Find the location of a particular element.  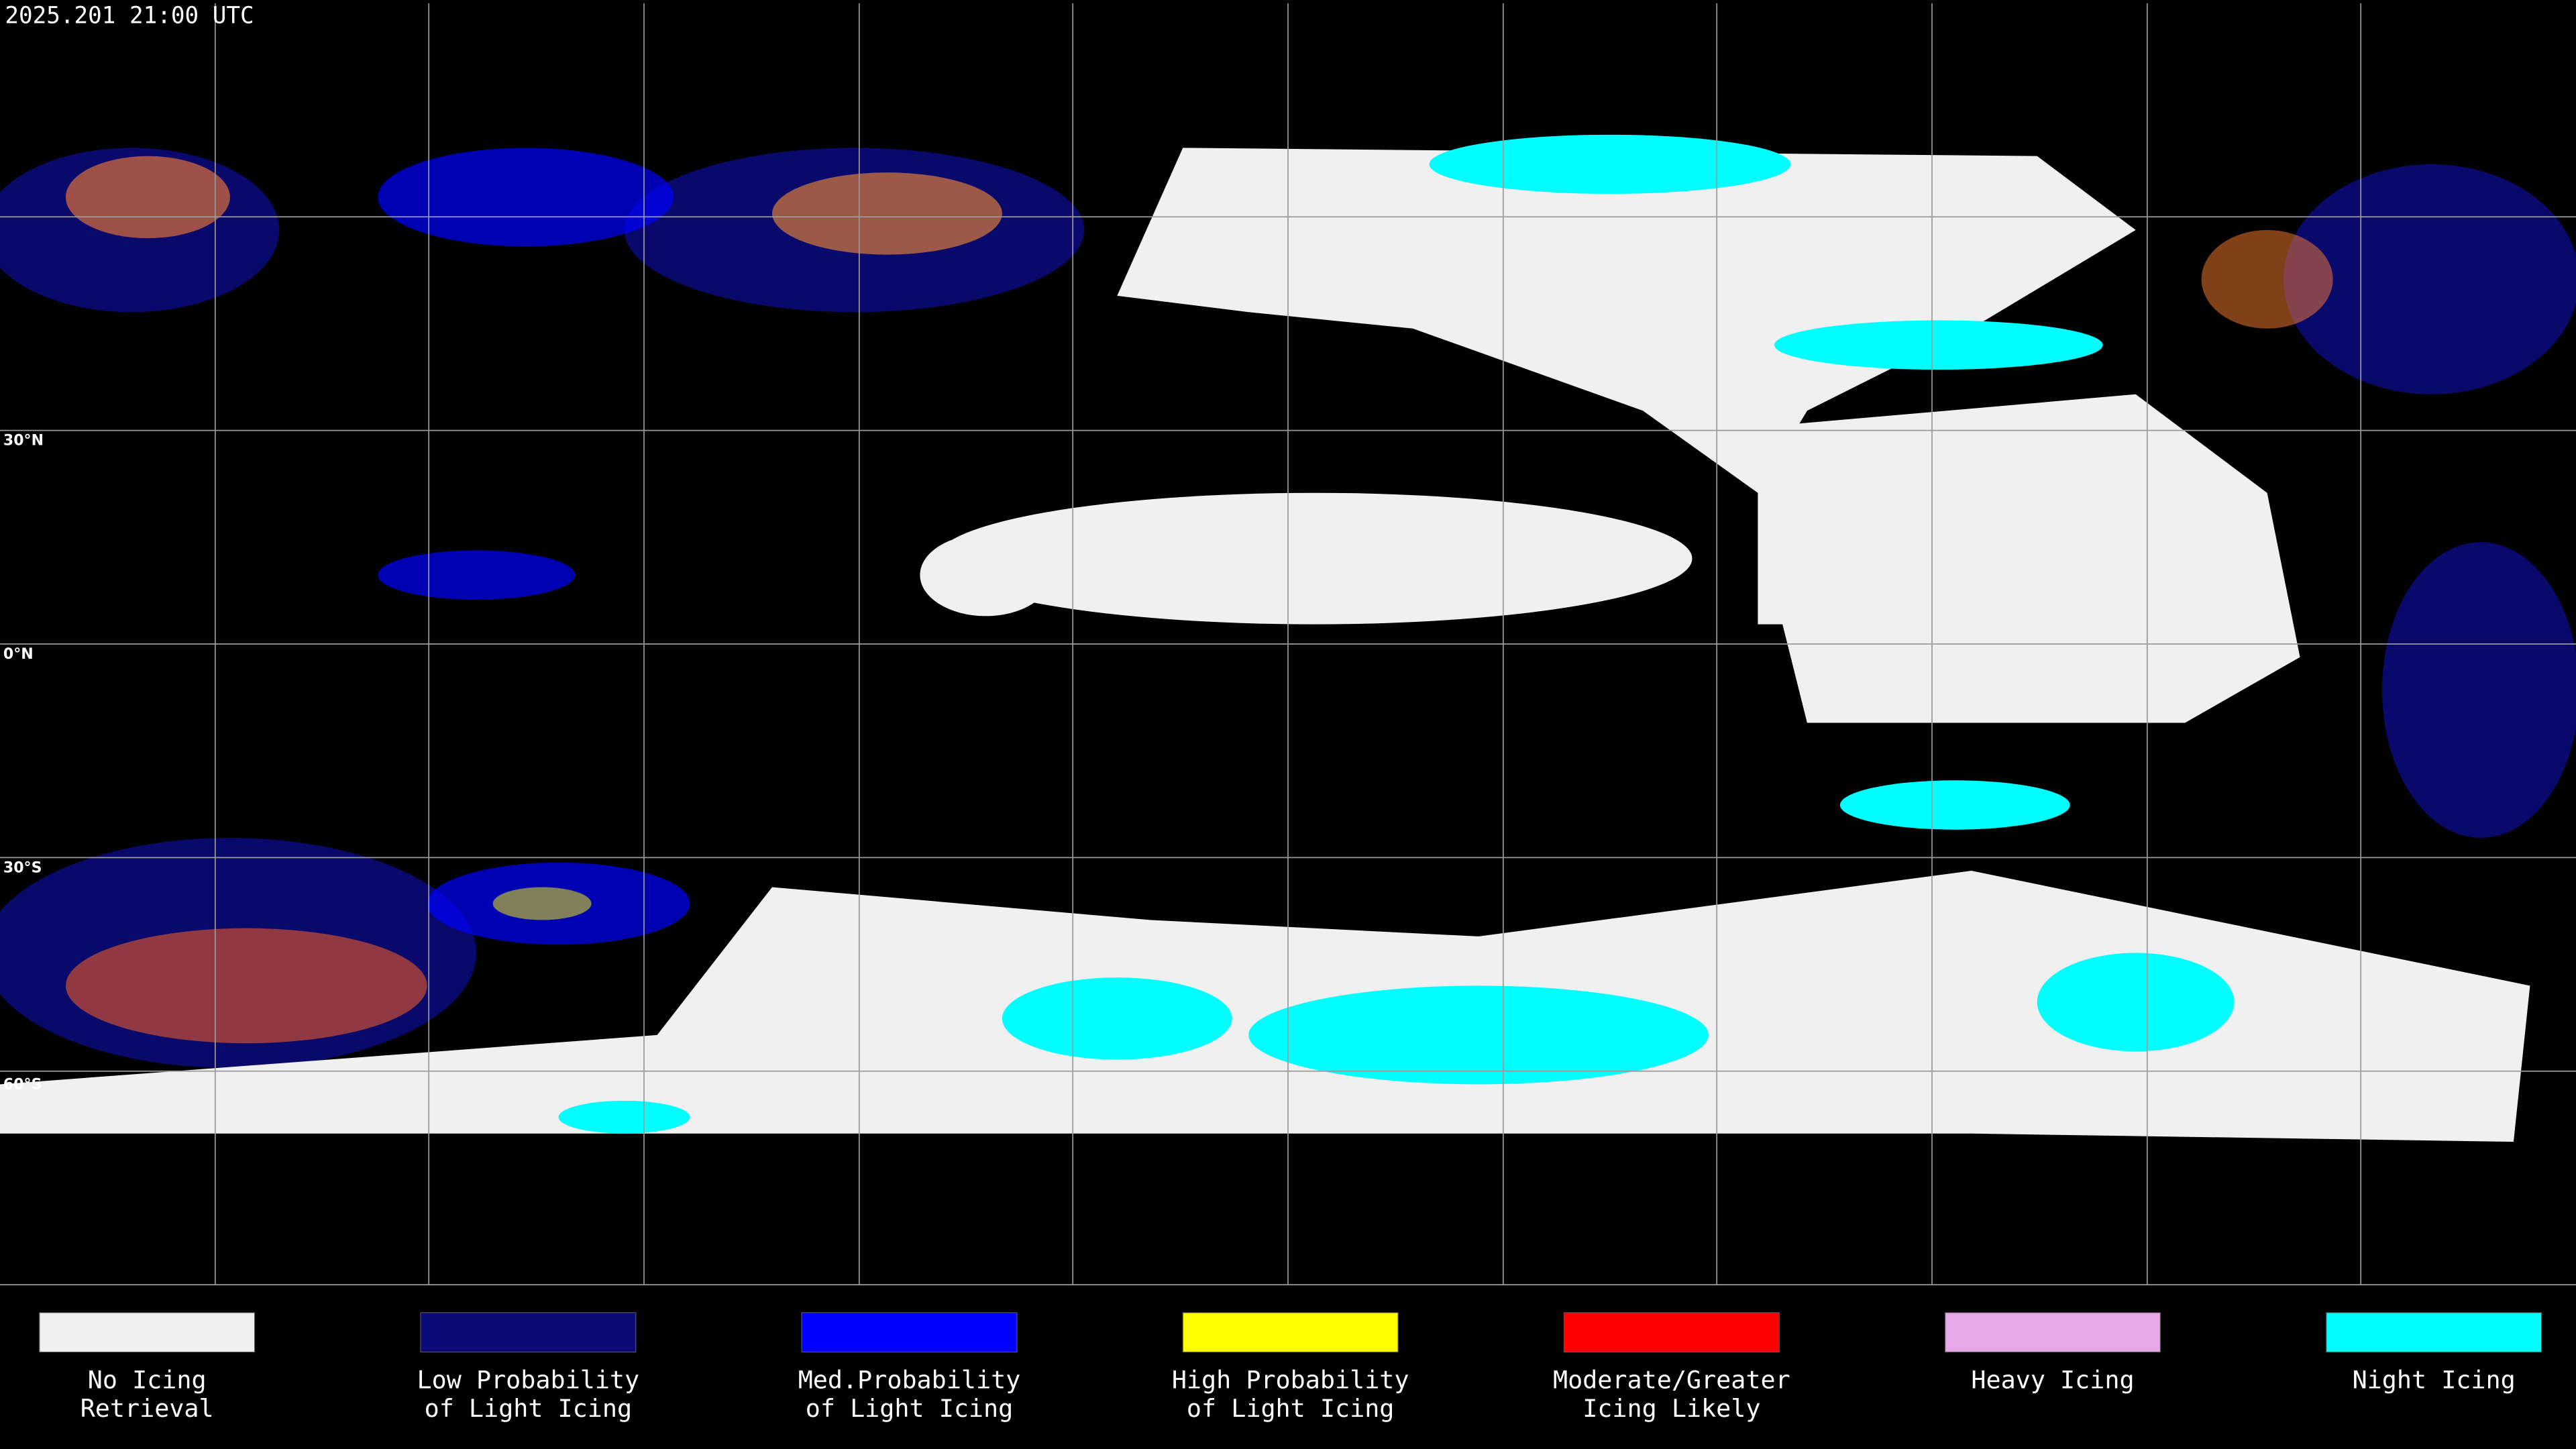

legend-label: Night Icing is located at coordinates (2434, 1379).